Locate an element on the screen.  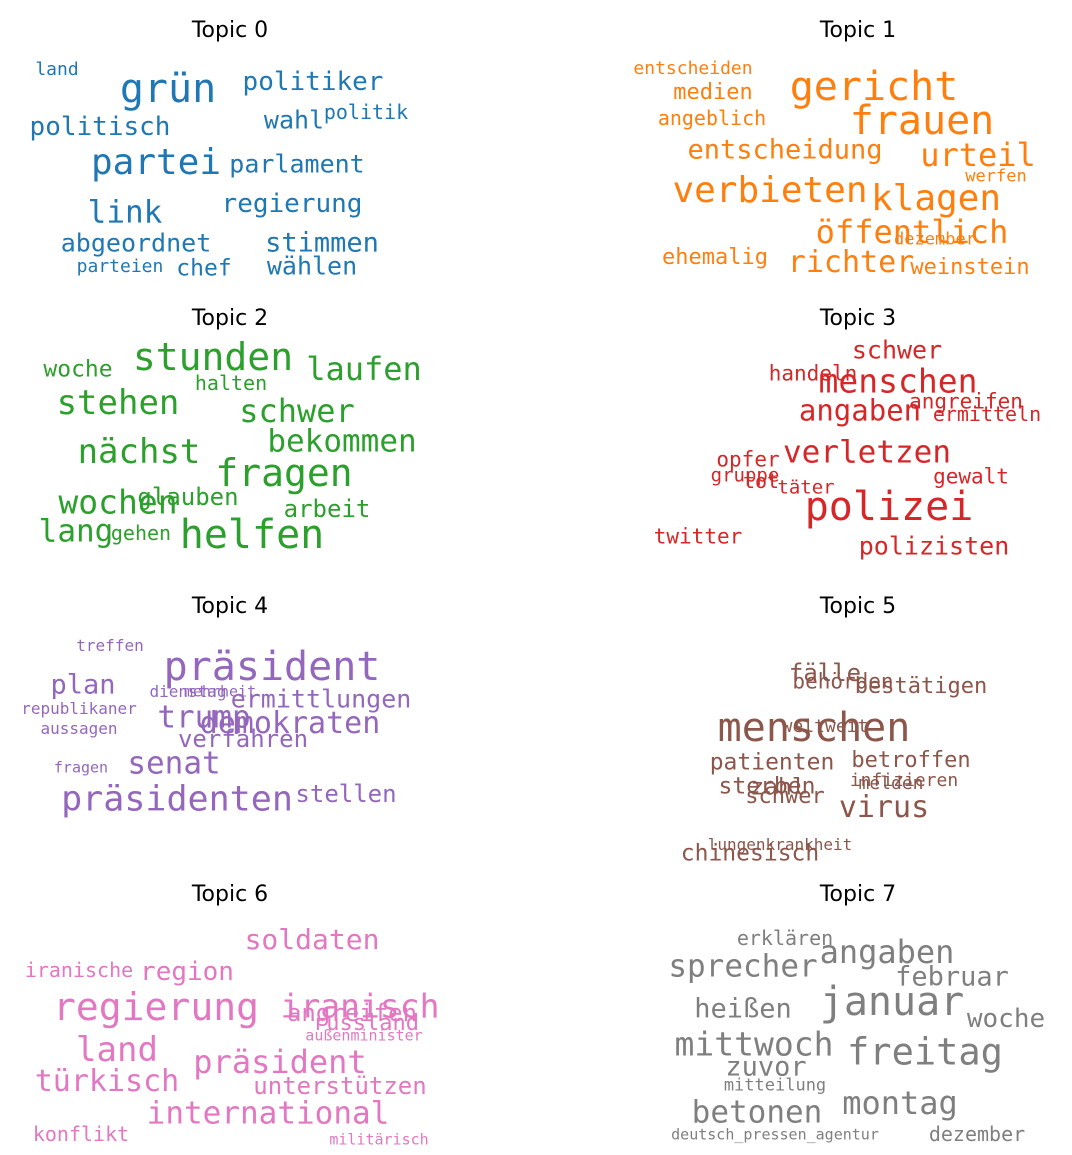
cloud-word: parteien is located at coordinates (120, 266).